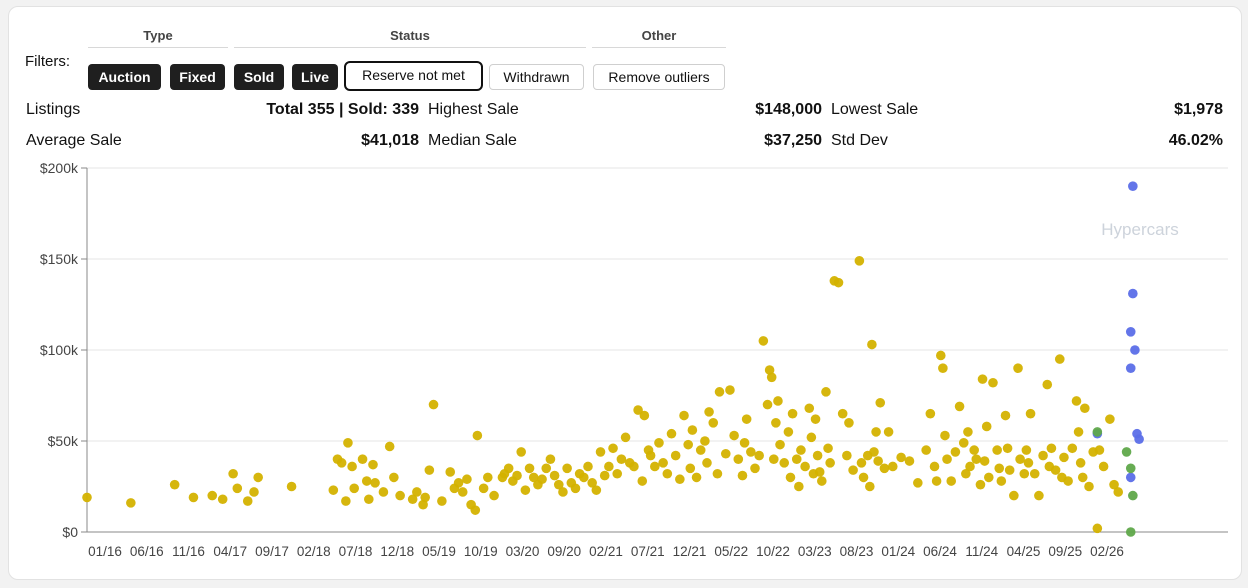 Image resolution: width=1248 pixels, height=588 pixels. I want to click on highest-sale-value: $148,000, so click(788, 109).